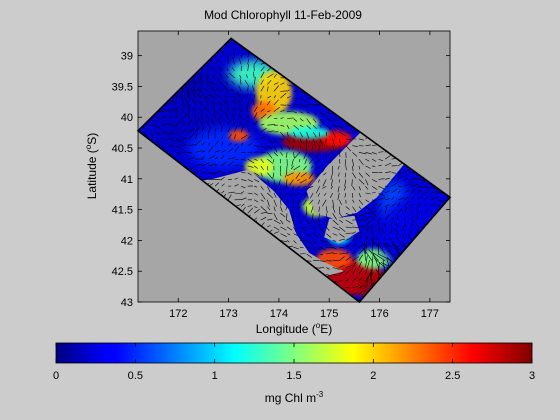 Image resolution: width=560 pixels, height=420 pixels. I want to click on x-tick-label: 175, so click(329, 314).